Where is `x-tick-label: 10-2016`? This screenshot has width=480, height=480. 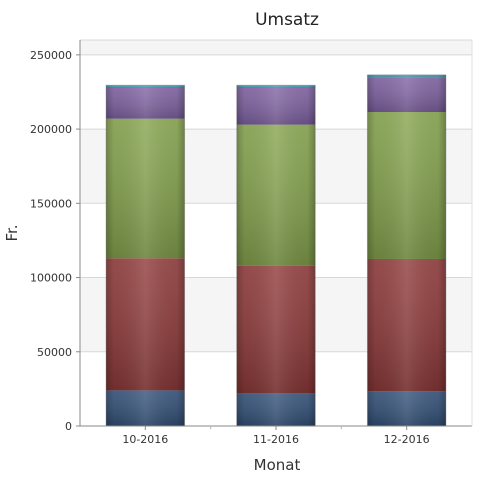 x-tick-label: 10-2016 is located at coordinates (145, 439).